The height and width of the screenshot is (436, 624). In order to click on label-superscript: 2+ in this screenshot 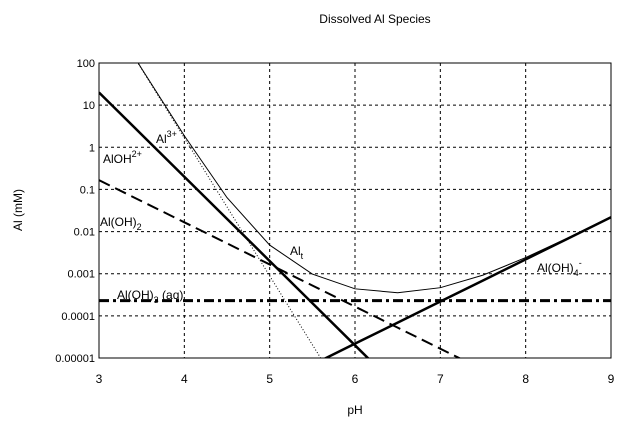, I will do `click(137, 154)`.